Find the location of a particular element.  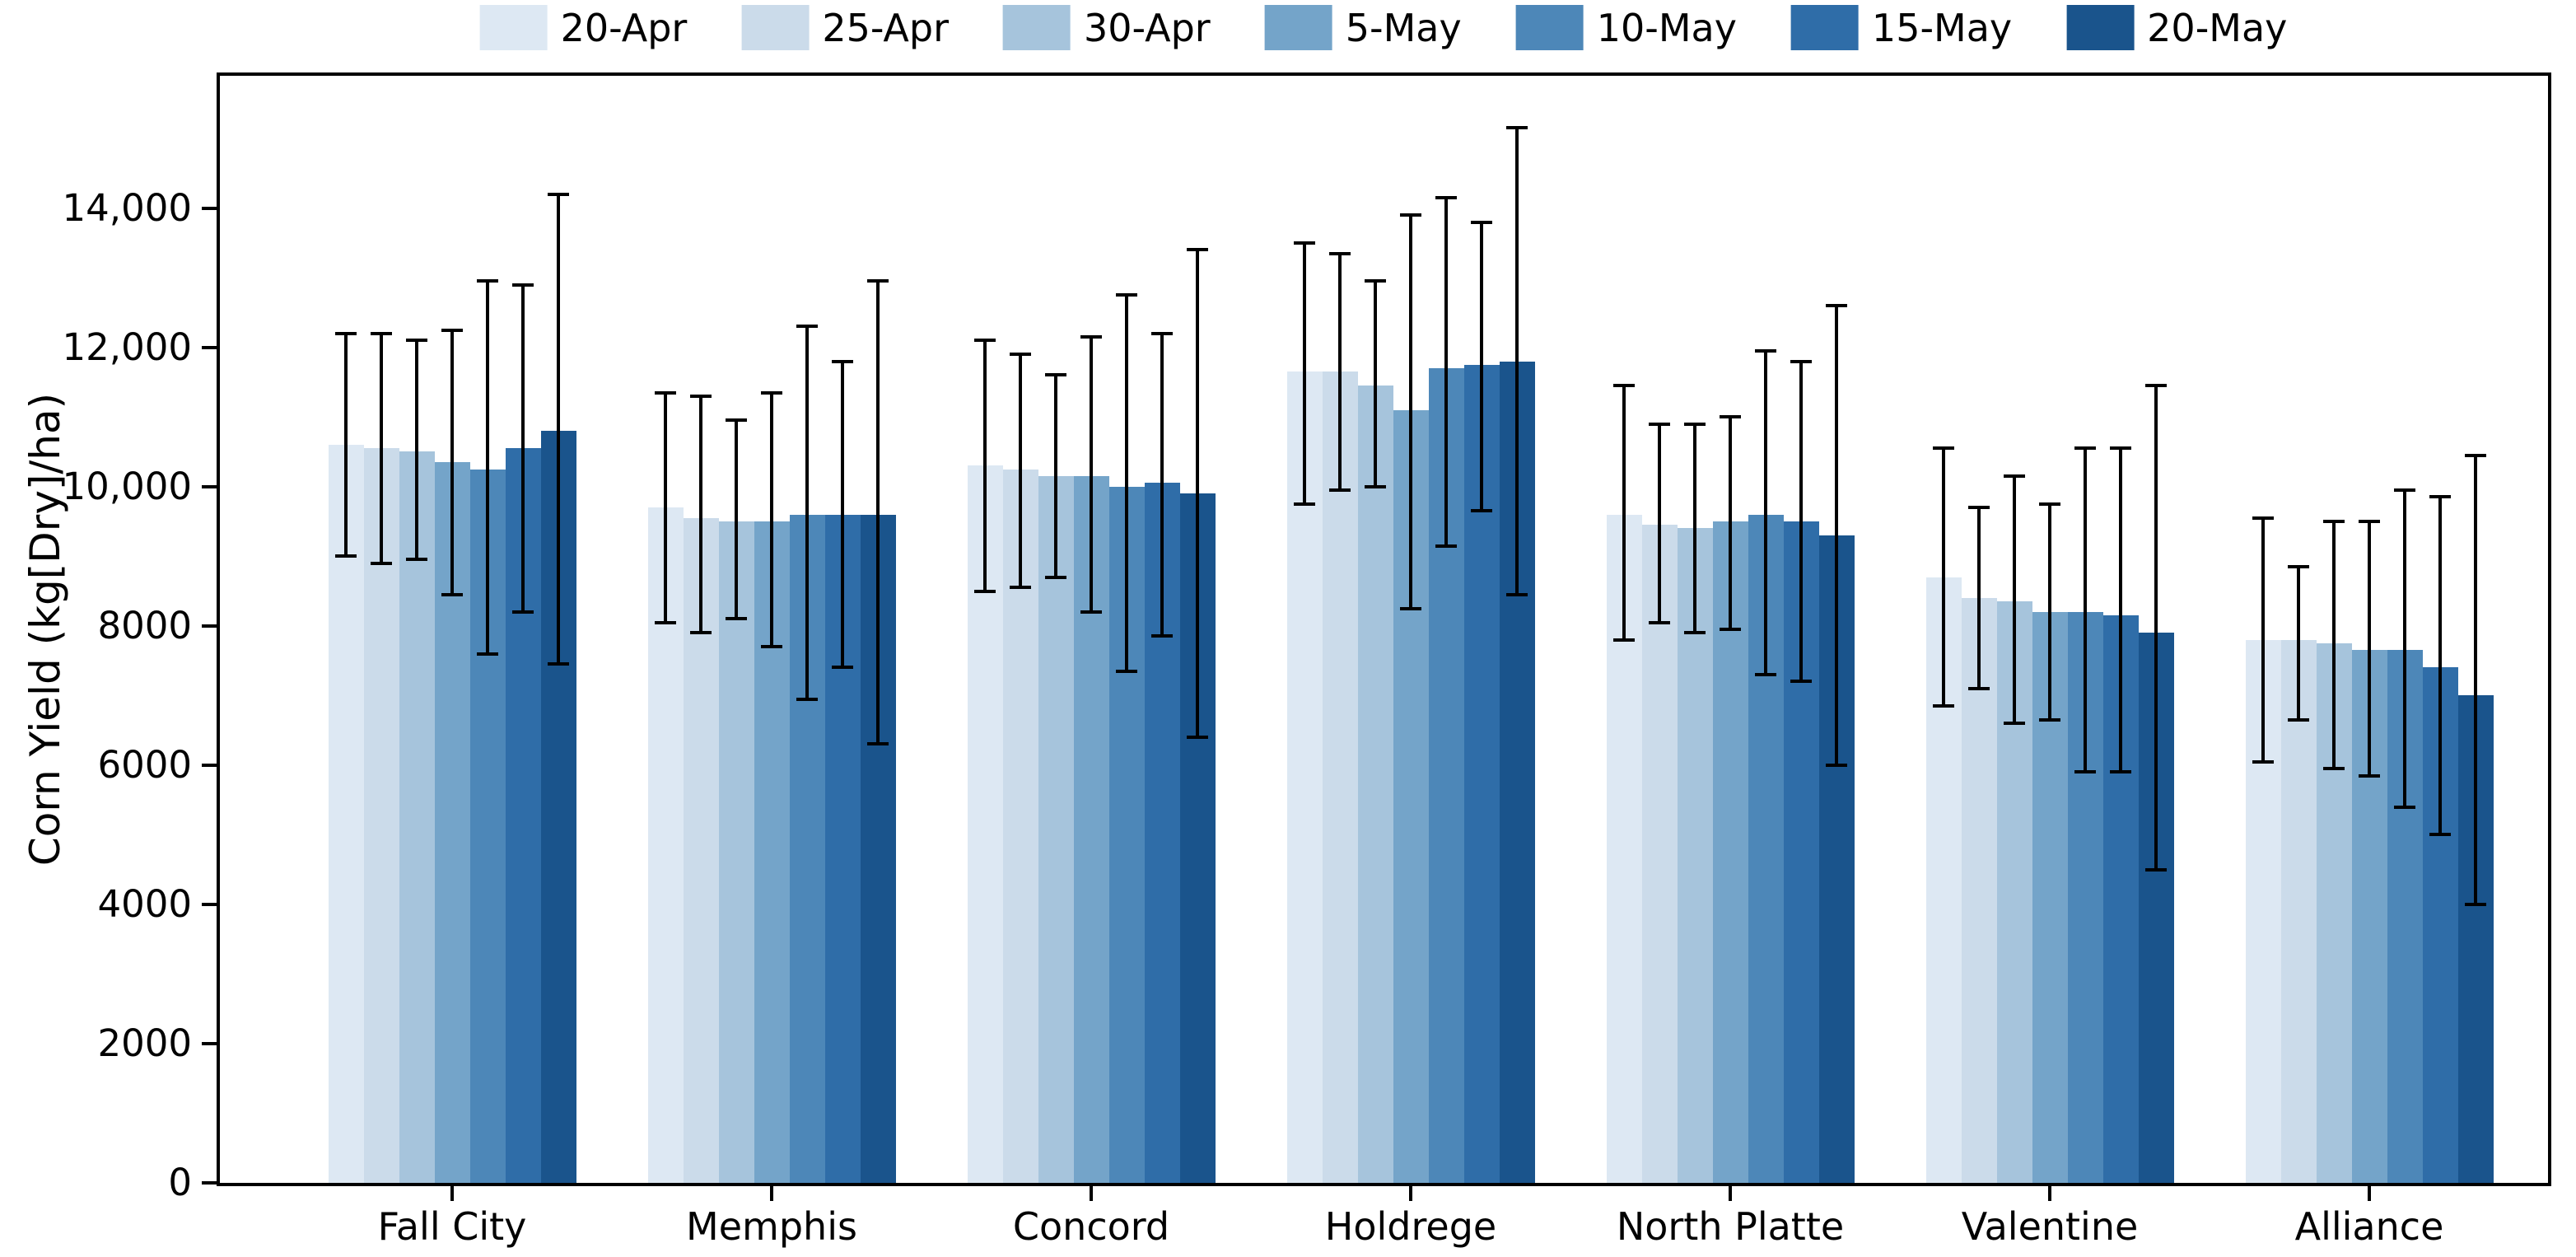

y-tick-label: 8000 is located at coordinates (144, 625).